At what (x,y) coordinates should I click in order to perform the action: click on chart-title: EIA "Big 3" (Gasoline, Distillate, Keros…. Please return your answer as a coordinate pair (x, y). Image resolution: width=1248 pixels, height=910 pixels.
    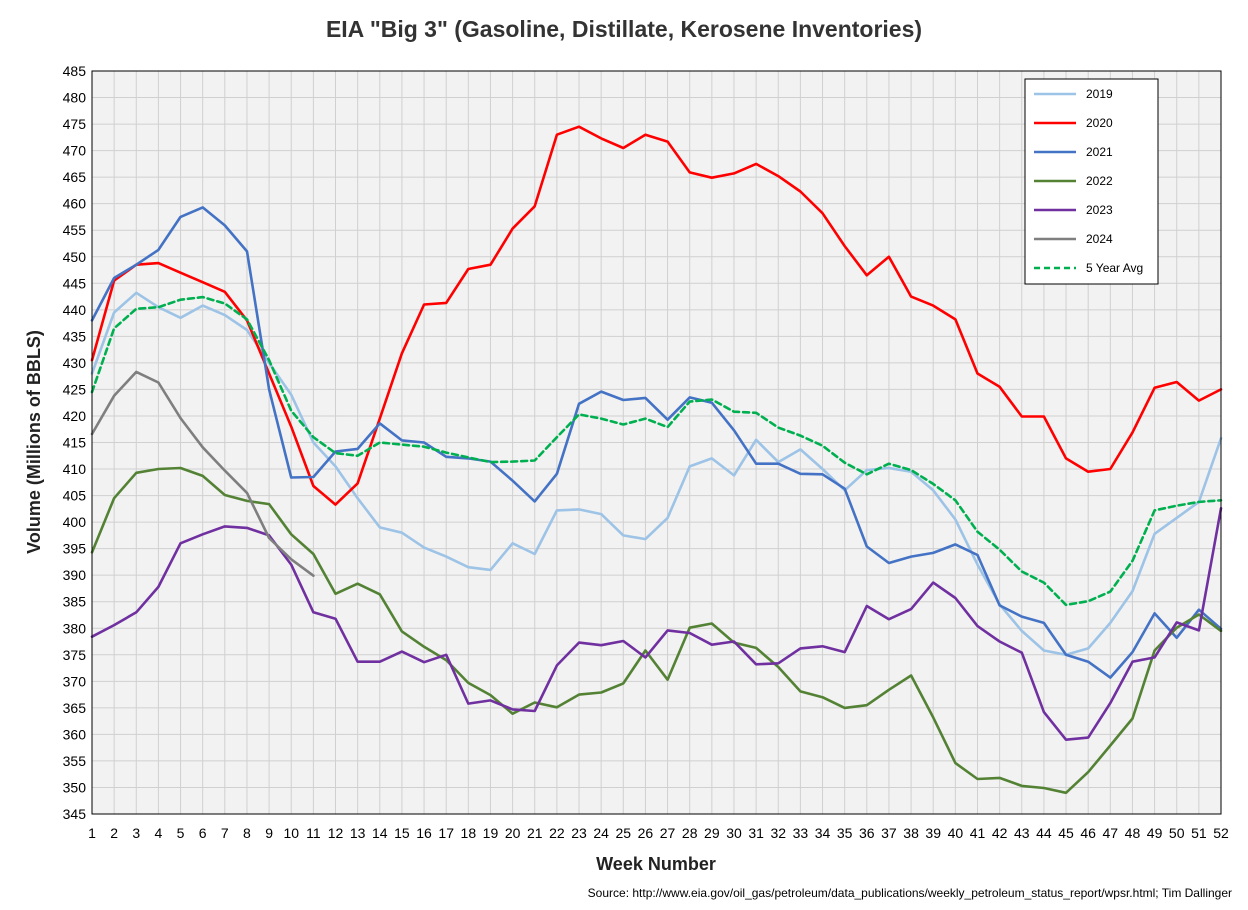
    Looking at the image, I should click on (624, 29).